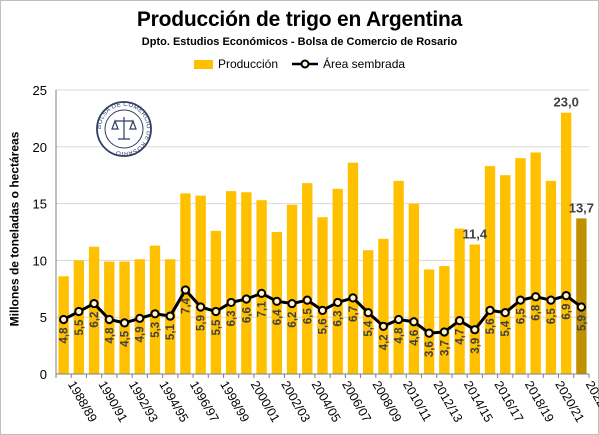  I want to click on legend-swatch-produccion, so click(203, 64).